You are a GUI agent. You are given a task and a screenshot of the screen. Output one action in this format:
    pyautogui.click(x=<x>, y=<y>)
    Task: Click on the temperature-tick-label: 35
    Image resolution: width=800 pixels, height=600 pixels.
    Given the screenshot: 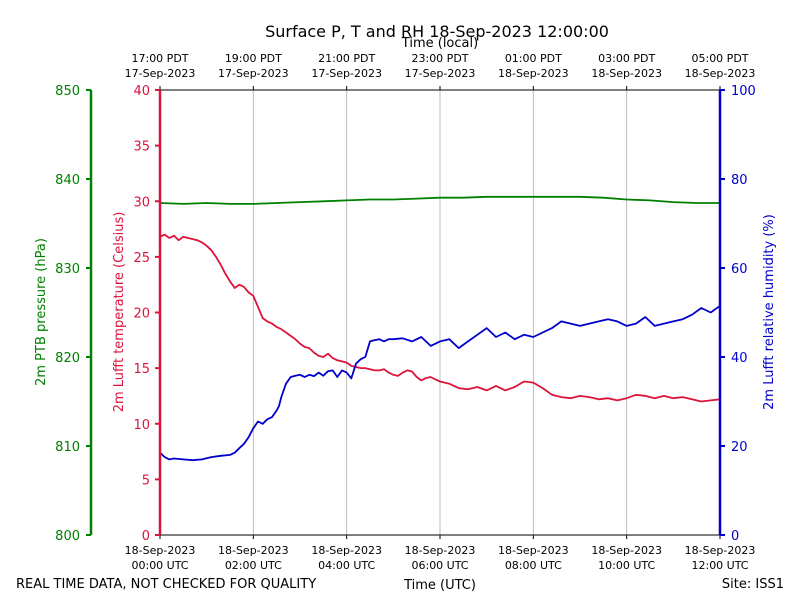 What is the action you would take?
    pyautogui.click(x=141, y=147)
    